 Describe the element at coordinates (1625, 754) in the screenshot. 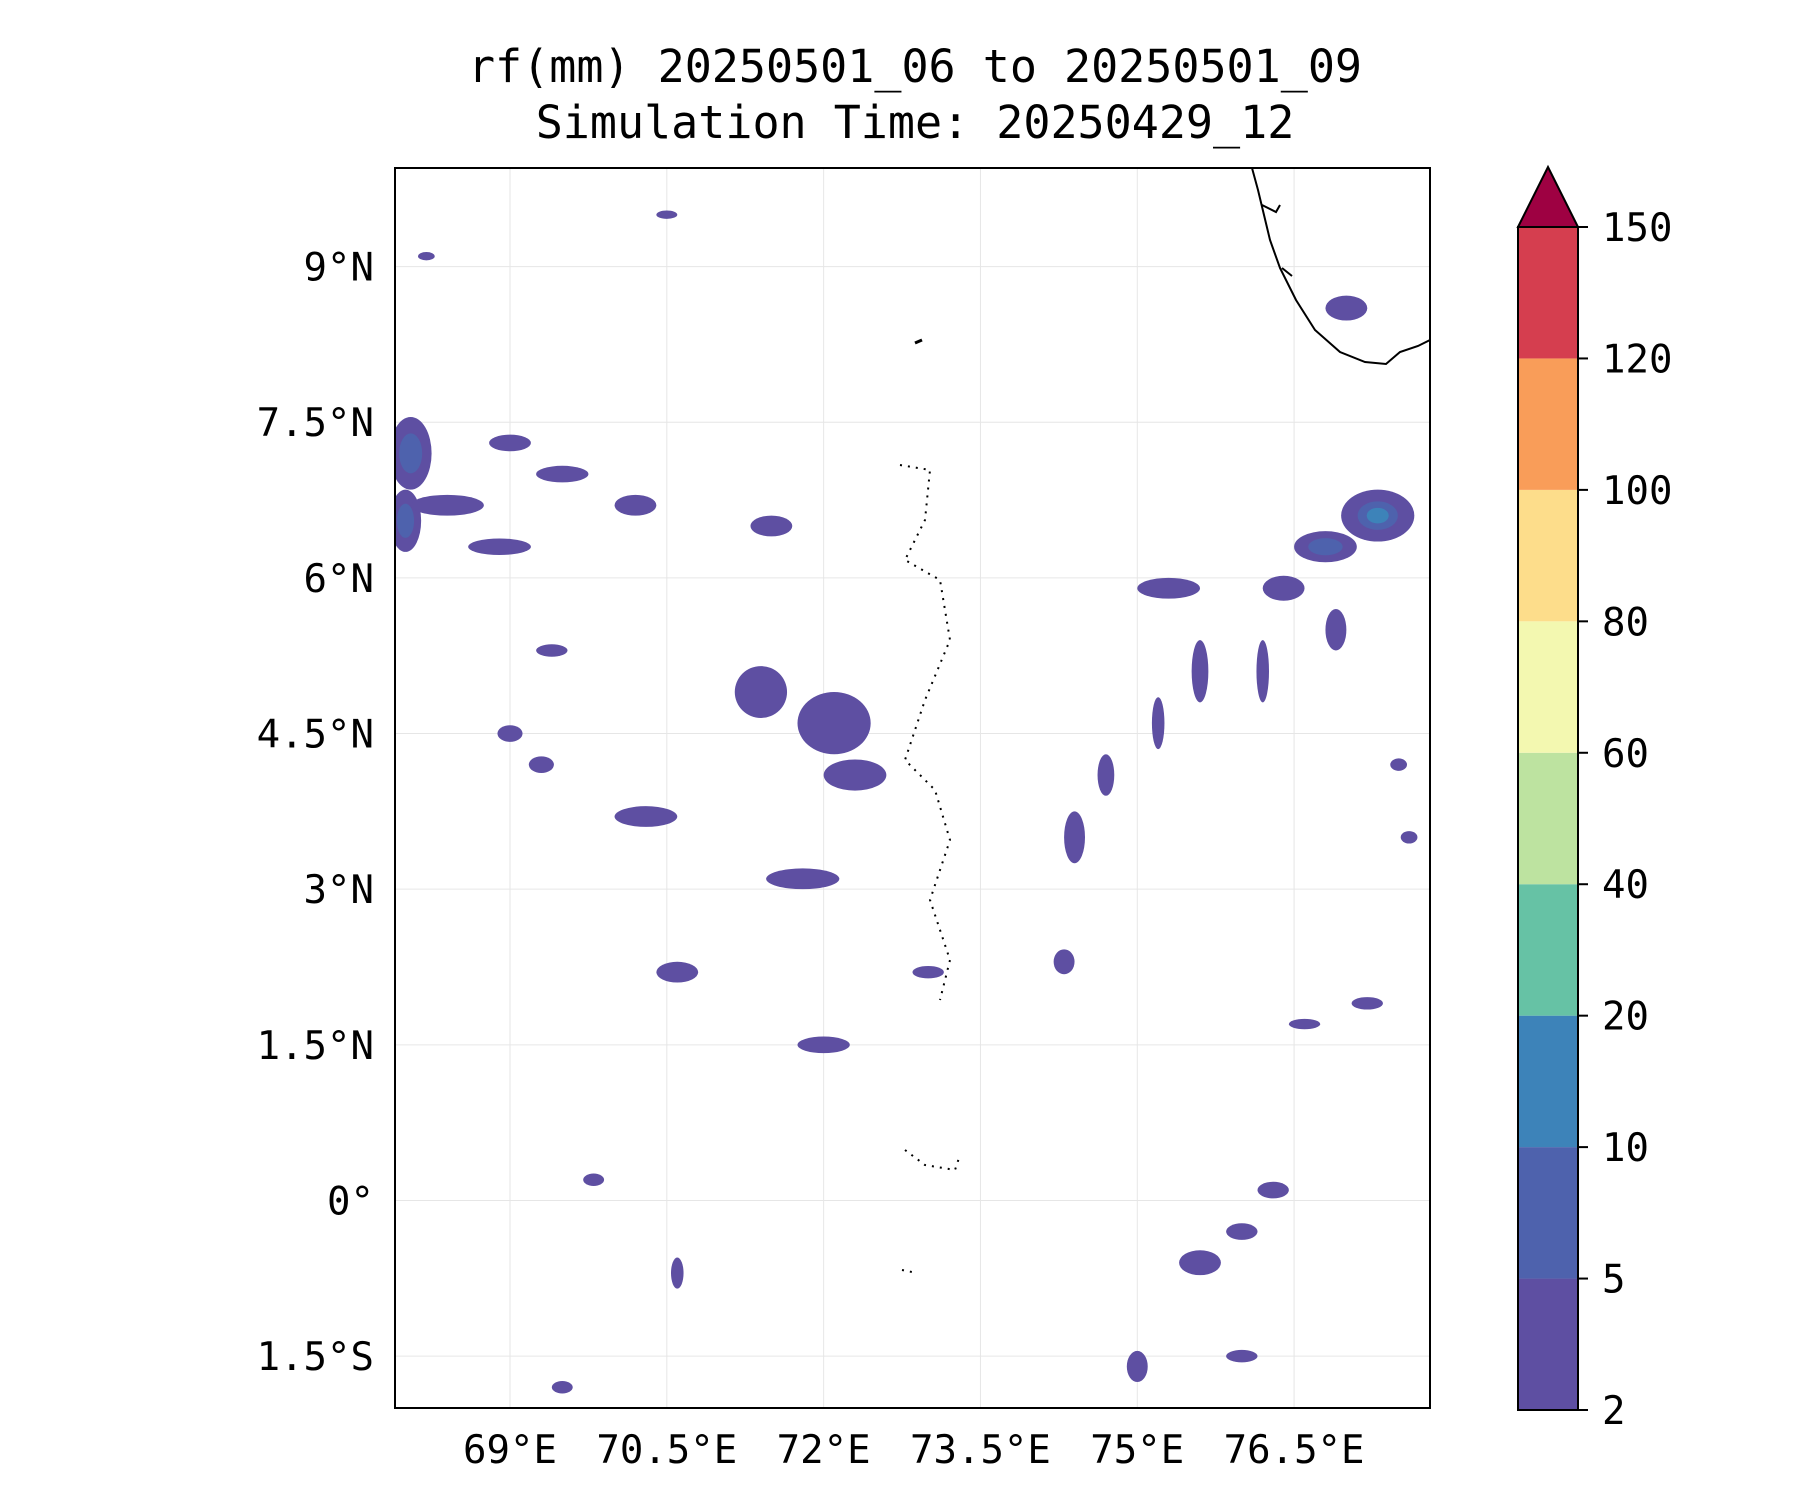

I see `colorbar-tick-label: 60` at that location.